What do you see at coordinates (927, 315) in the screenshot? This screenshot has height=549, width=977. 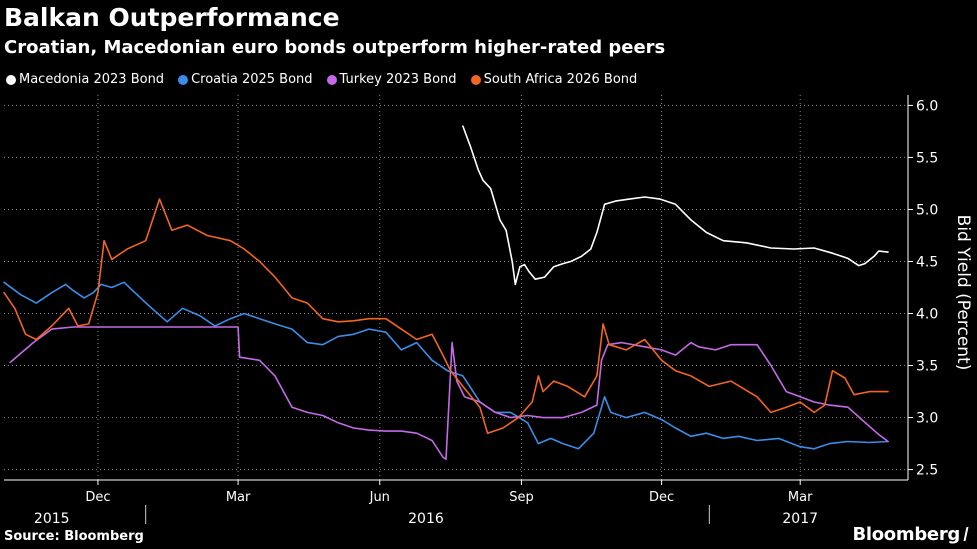 I see `y-tick-label: 4.0` at bounding box center [927, 315].